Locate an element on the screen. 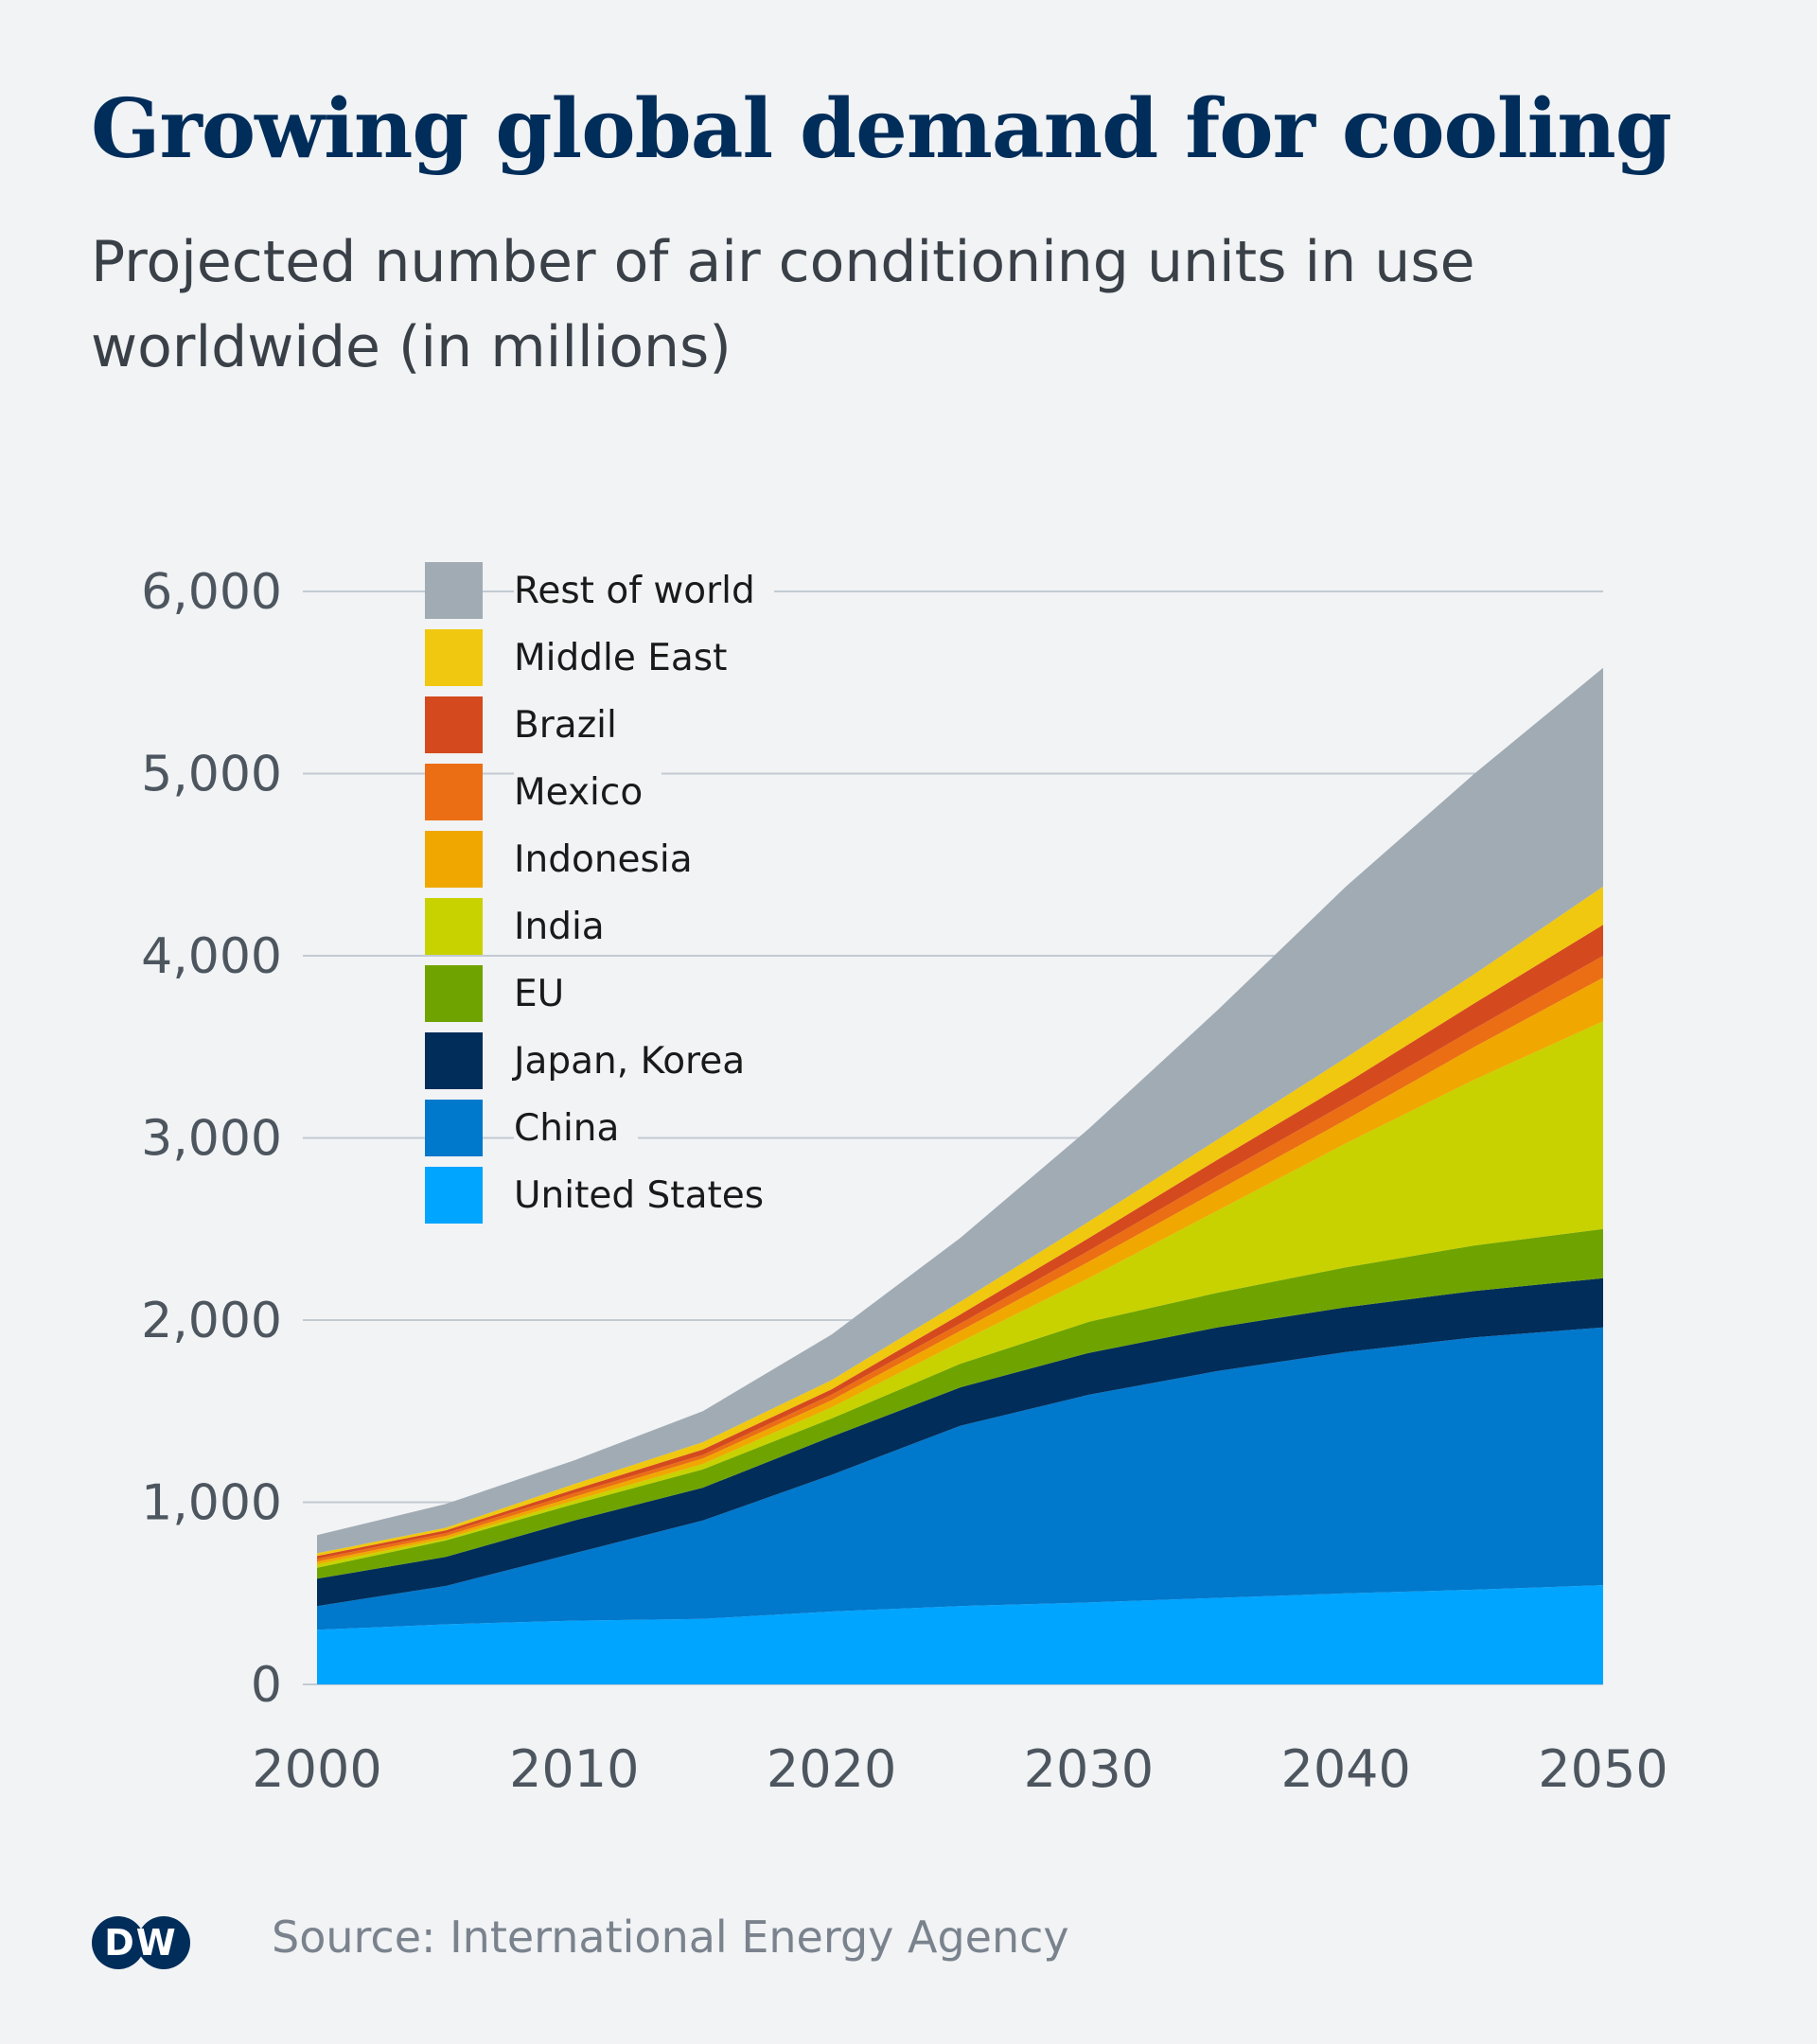 Image resolution: width=1817 pixels, height=2044 pixels. legend-label: United States is located at coordinates (649, 1195).